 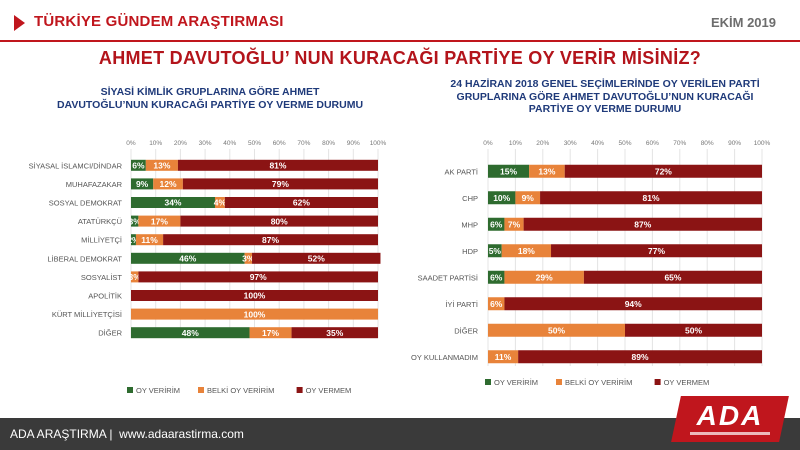 What do you see at coordinates (329, 390) in the screenshot?
I see `left-chart-legend-label: OY VERMEM` at bounding box center [329, 390].